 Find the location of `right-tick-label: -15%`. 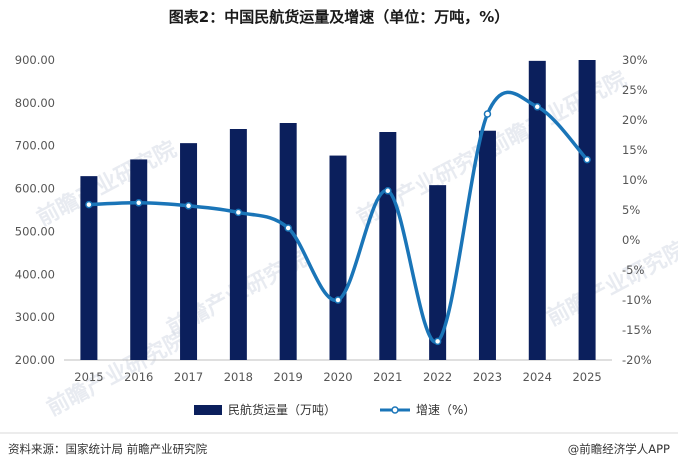

right-tick-label: -15% is located at coordinates (637, 330).